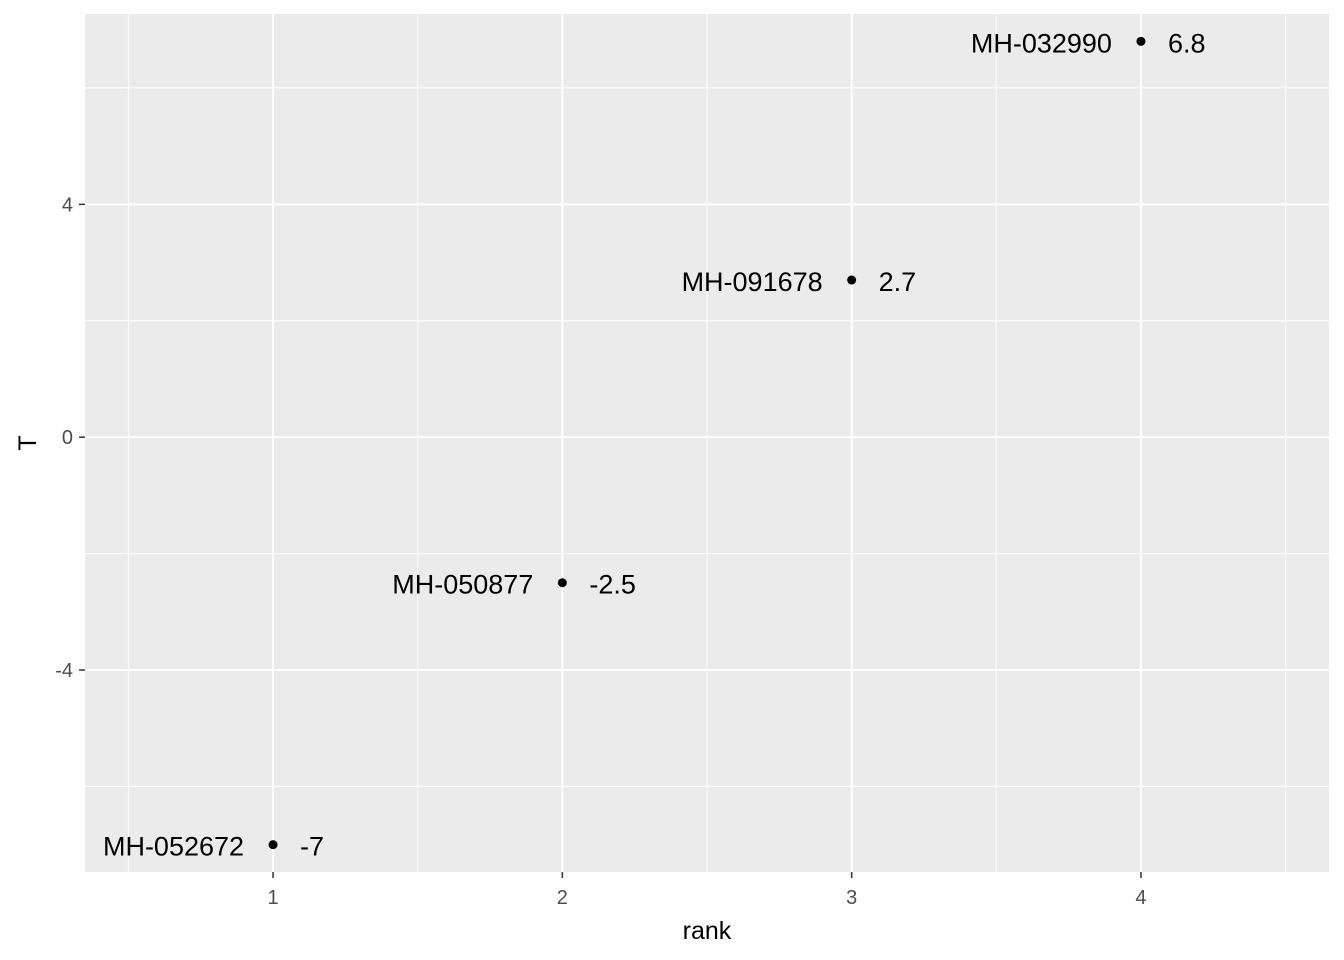 This screenshot has width=1344, height=960. I want to click on point-name-label: MH-052672, so click(173, 847).